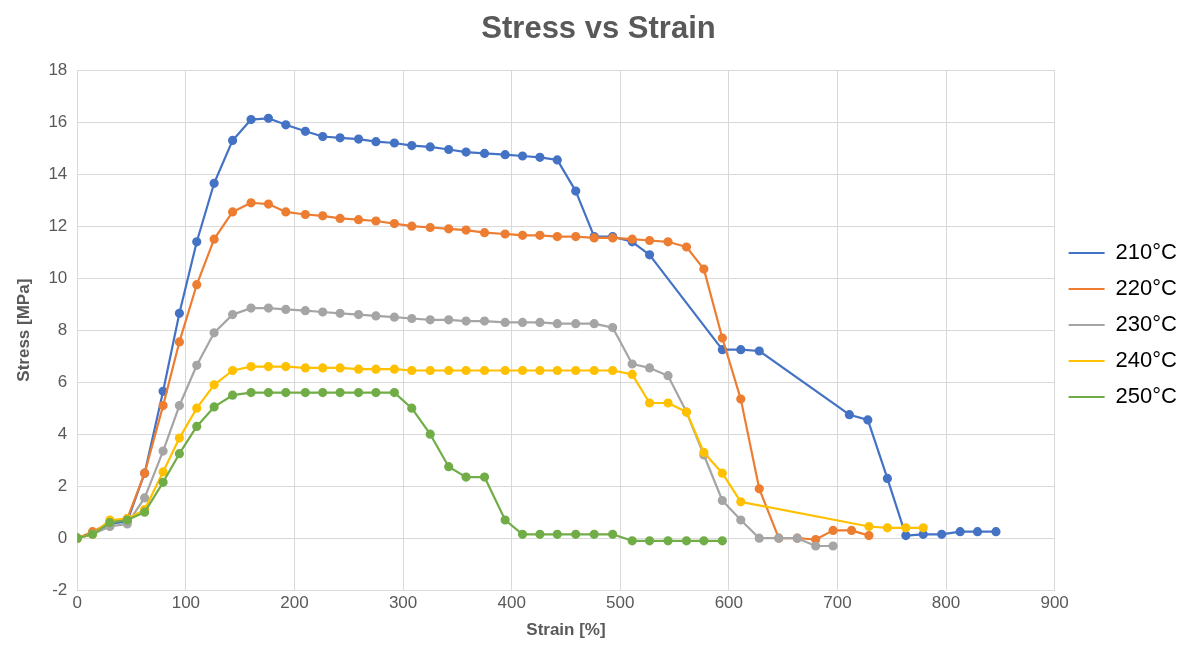 Image resolution: width=1197 pixels, height=655 pixels. I want to click on x-tick-label: 800, so click(946, 603).